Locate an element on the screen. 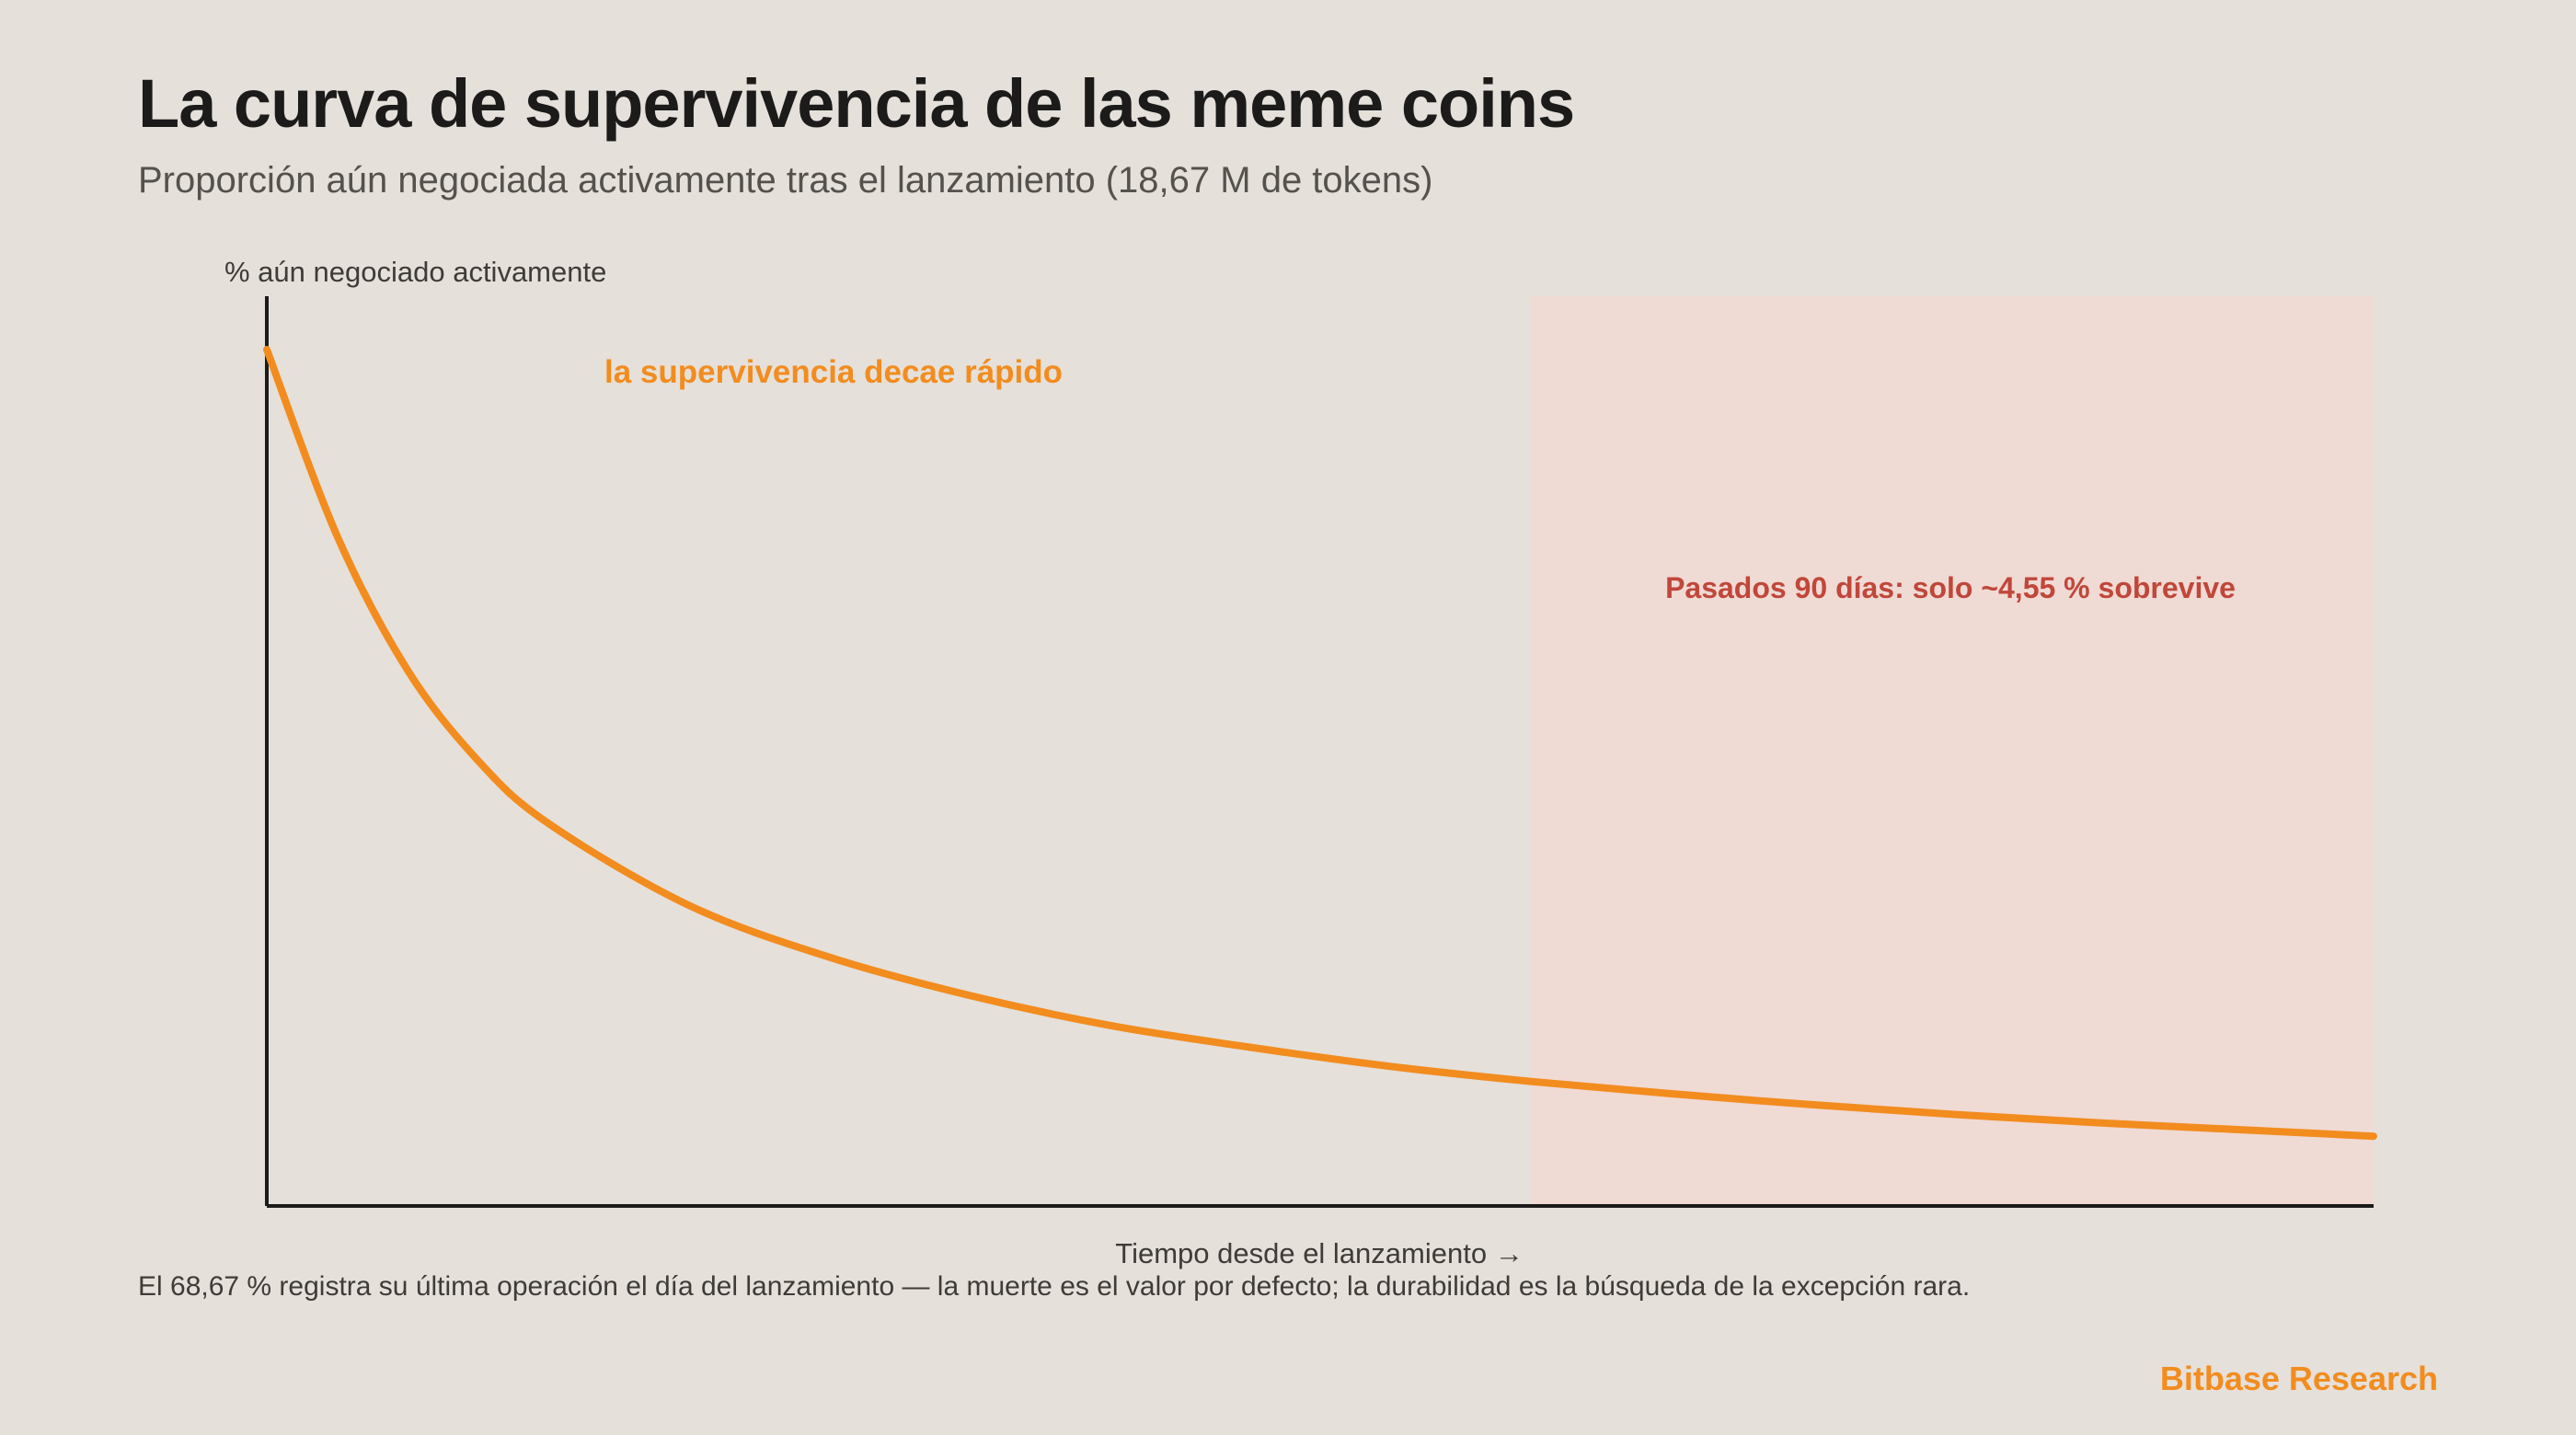 The width and height of the screenshot is (2576, 1435). x-axis-label: Tiempo desde el lanzamiento → is located at coordinates (1319, 1253).